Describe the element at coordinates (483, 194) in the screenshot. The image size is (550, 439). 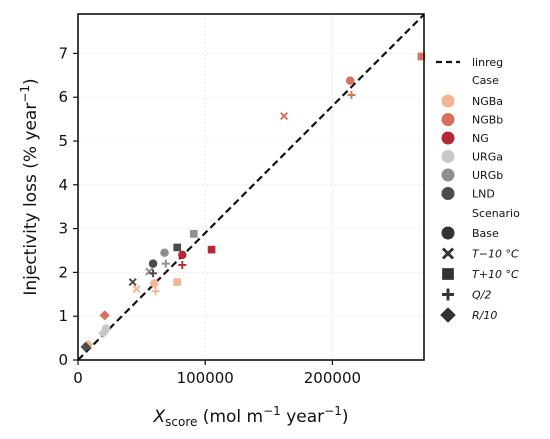
I see `legend-case-label-lnd: LND` at that location.